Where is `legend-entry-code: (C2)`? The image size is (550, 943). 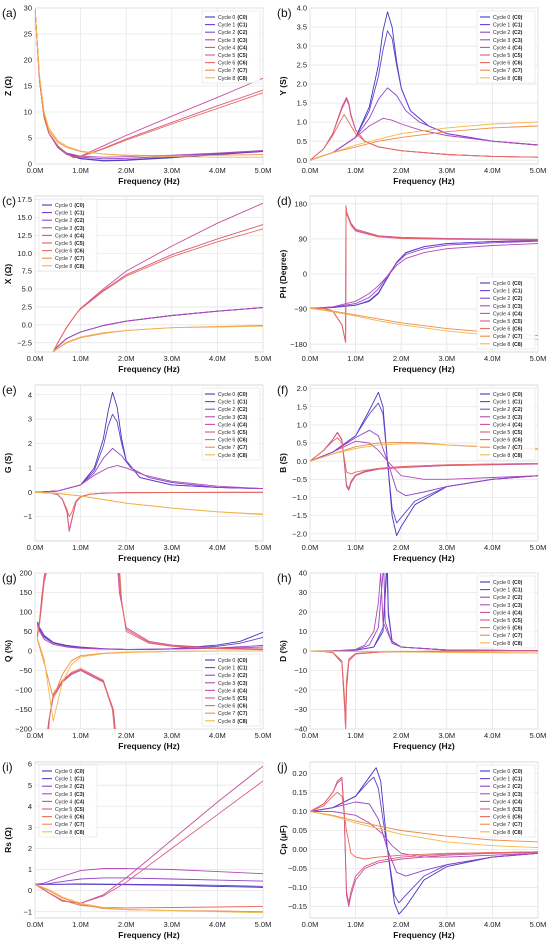
legend-entry-code: (C2) is located at coordinates (242, 33).